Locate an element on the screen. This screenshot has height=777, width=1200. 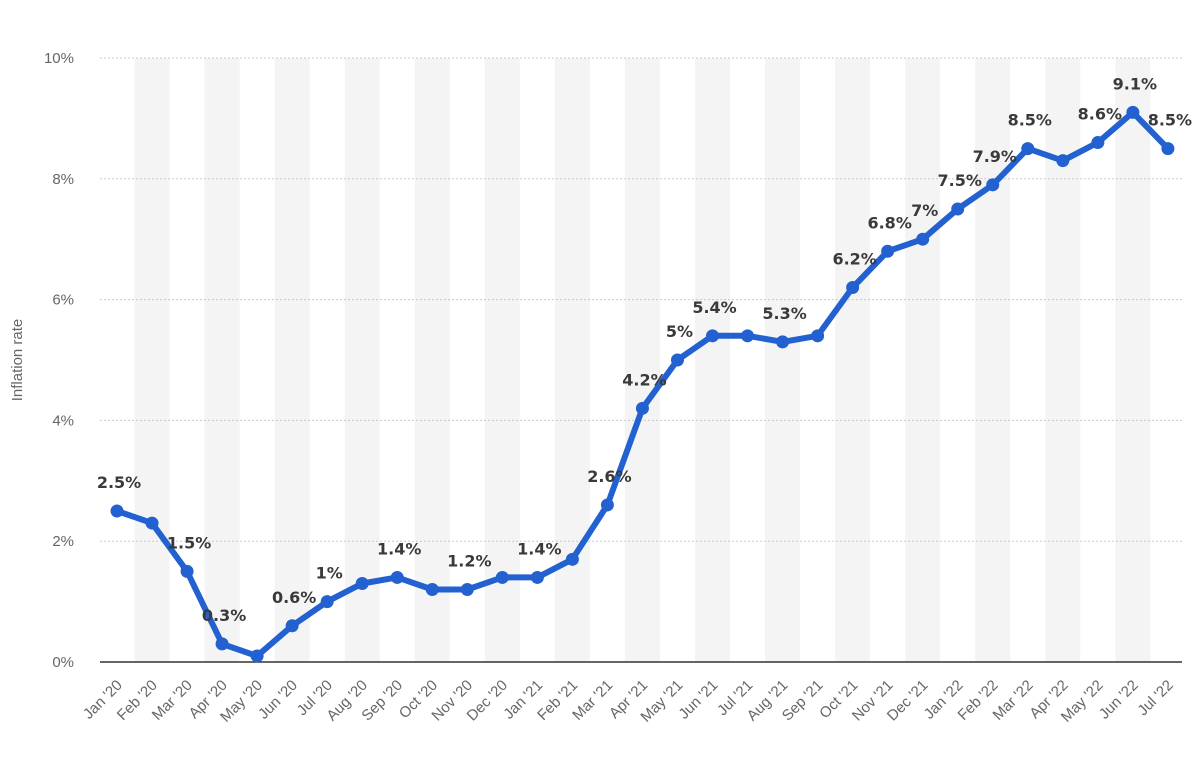
data-label: 2.6% is located at coordinates (609, 476).